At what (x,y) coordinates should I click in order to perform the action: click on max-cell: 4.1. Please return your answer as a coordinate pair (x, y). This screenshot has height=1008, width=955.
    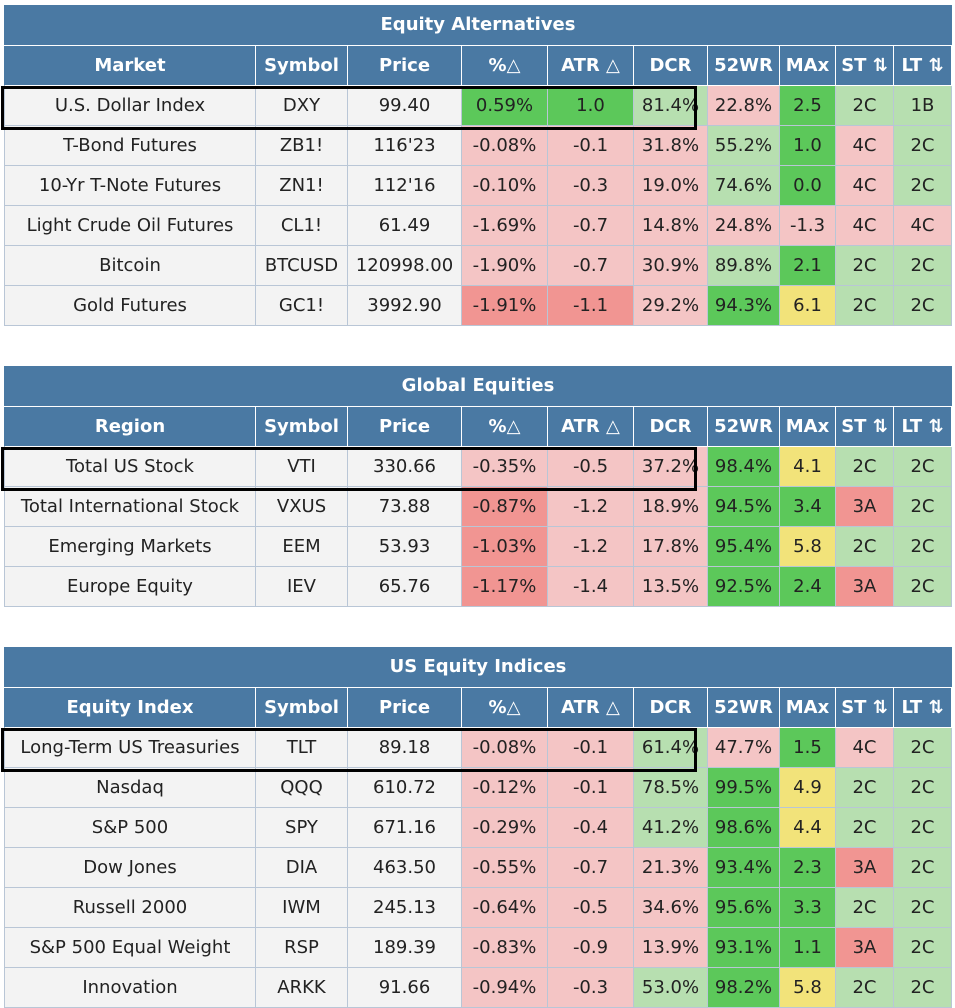
    Looking at the image, I should click on (808, 467).